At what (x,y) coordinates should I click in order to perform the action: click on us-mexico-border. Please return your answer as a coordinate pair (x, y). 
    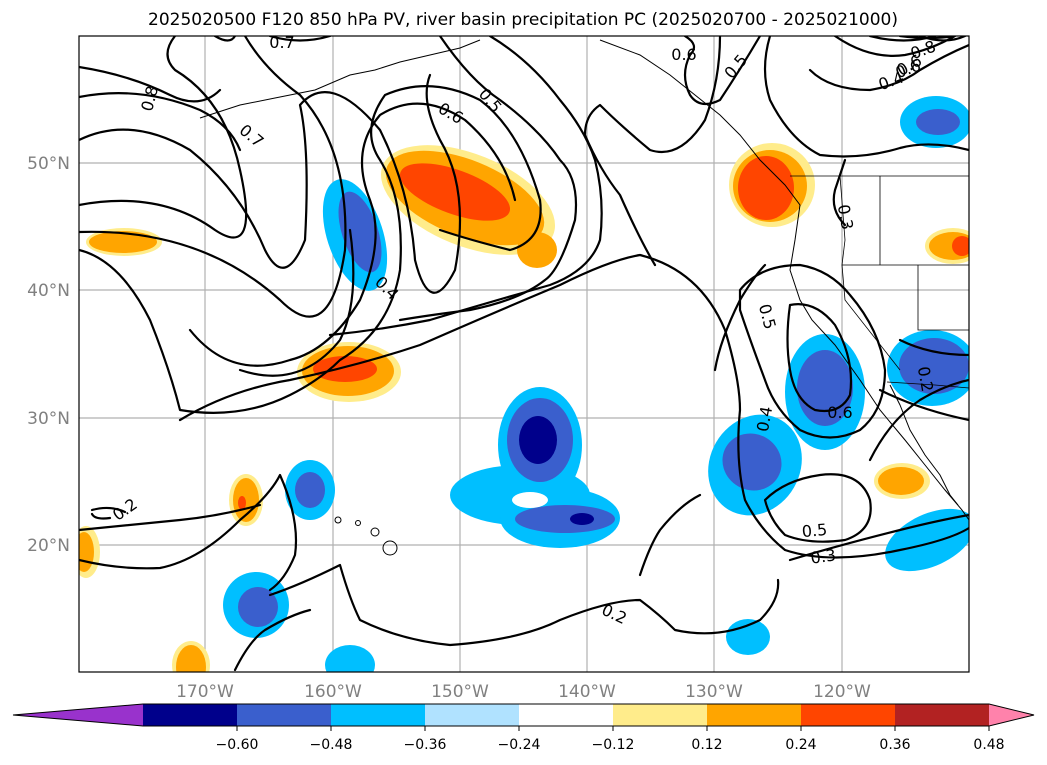
    Looking at the image, I should click on (927, 385).